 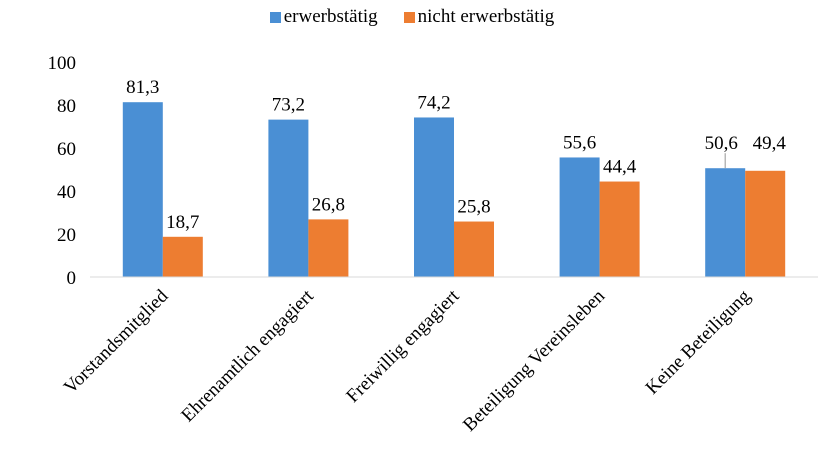 I want to click on legend-label-erwerbstaetig: erwerbstätig, so click(x=330, y=16).